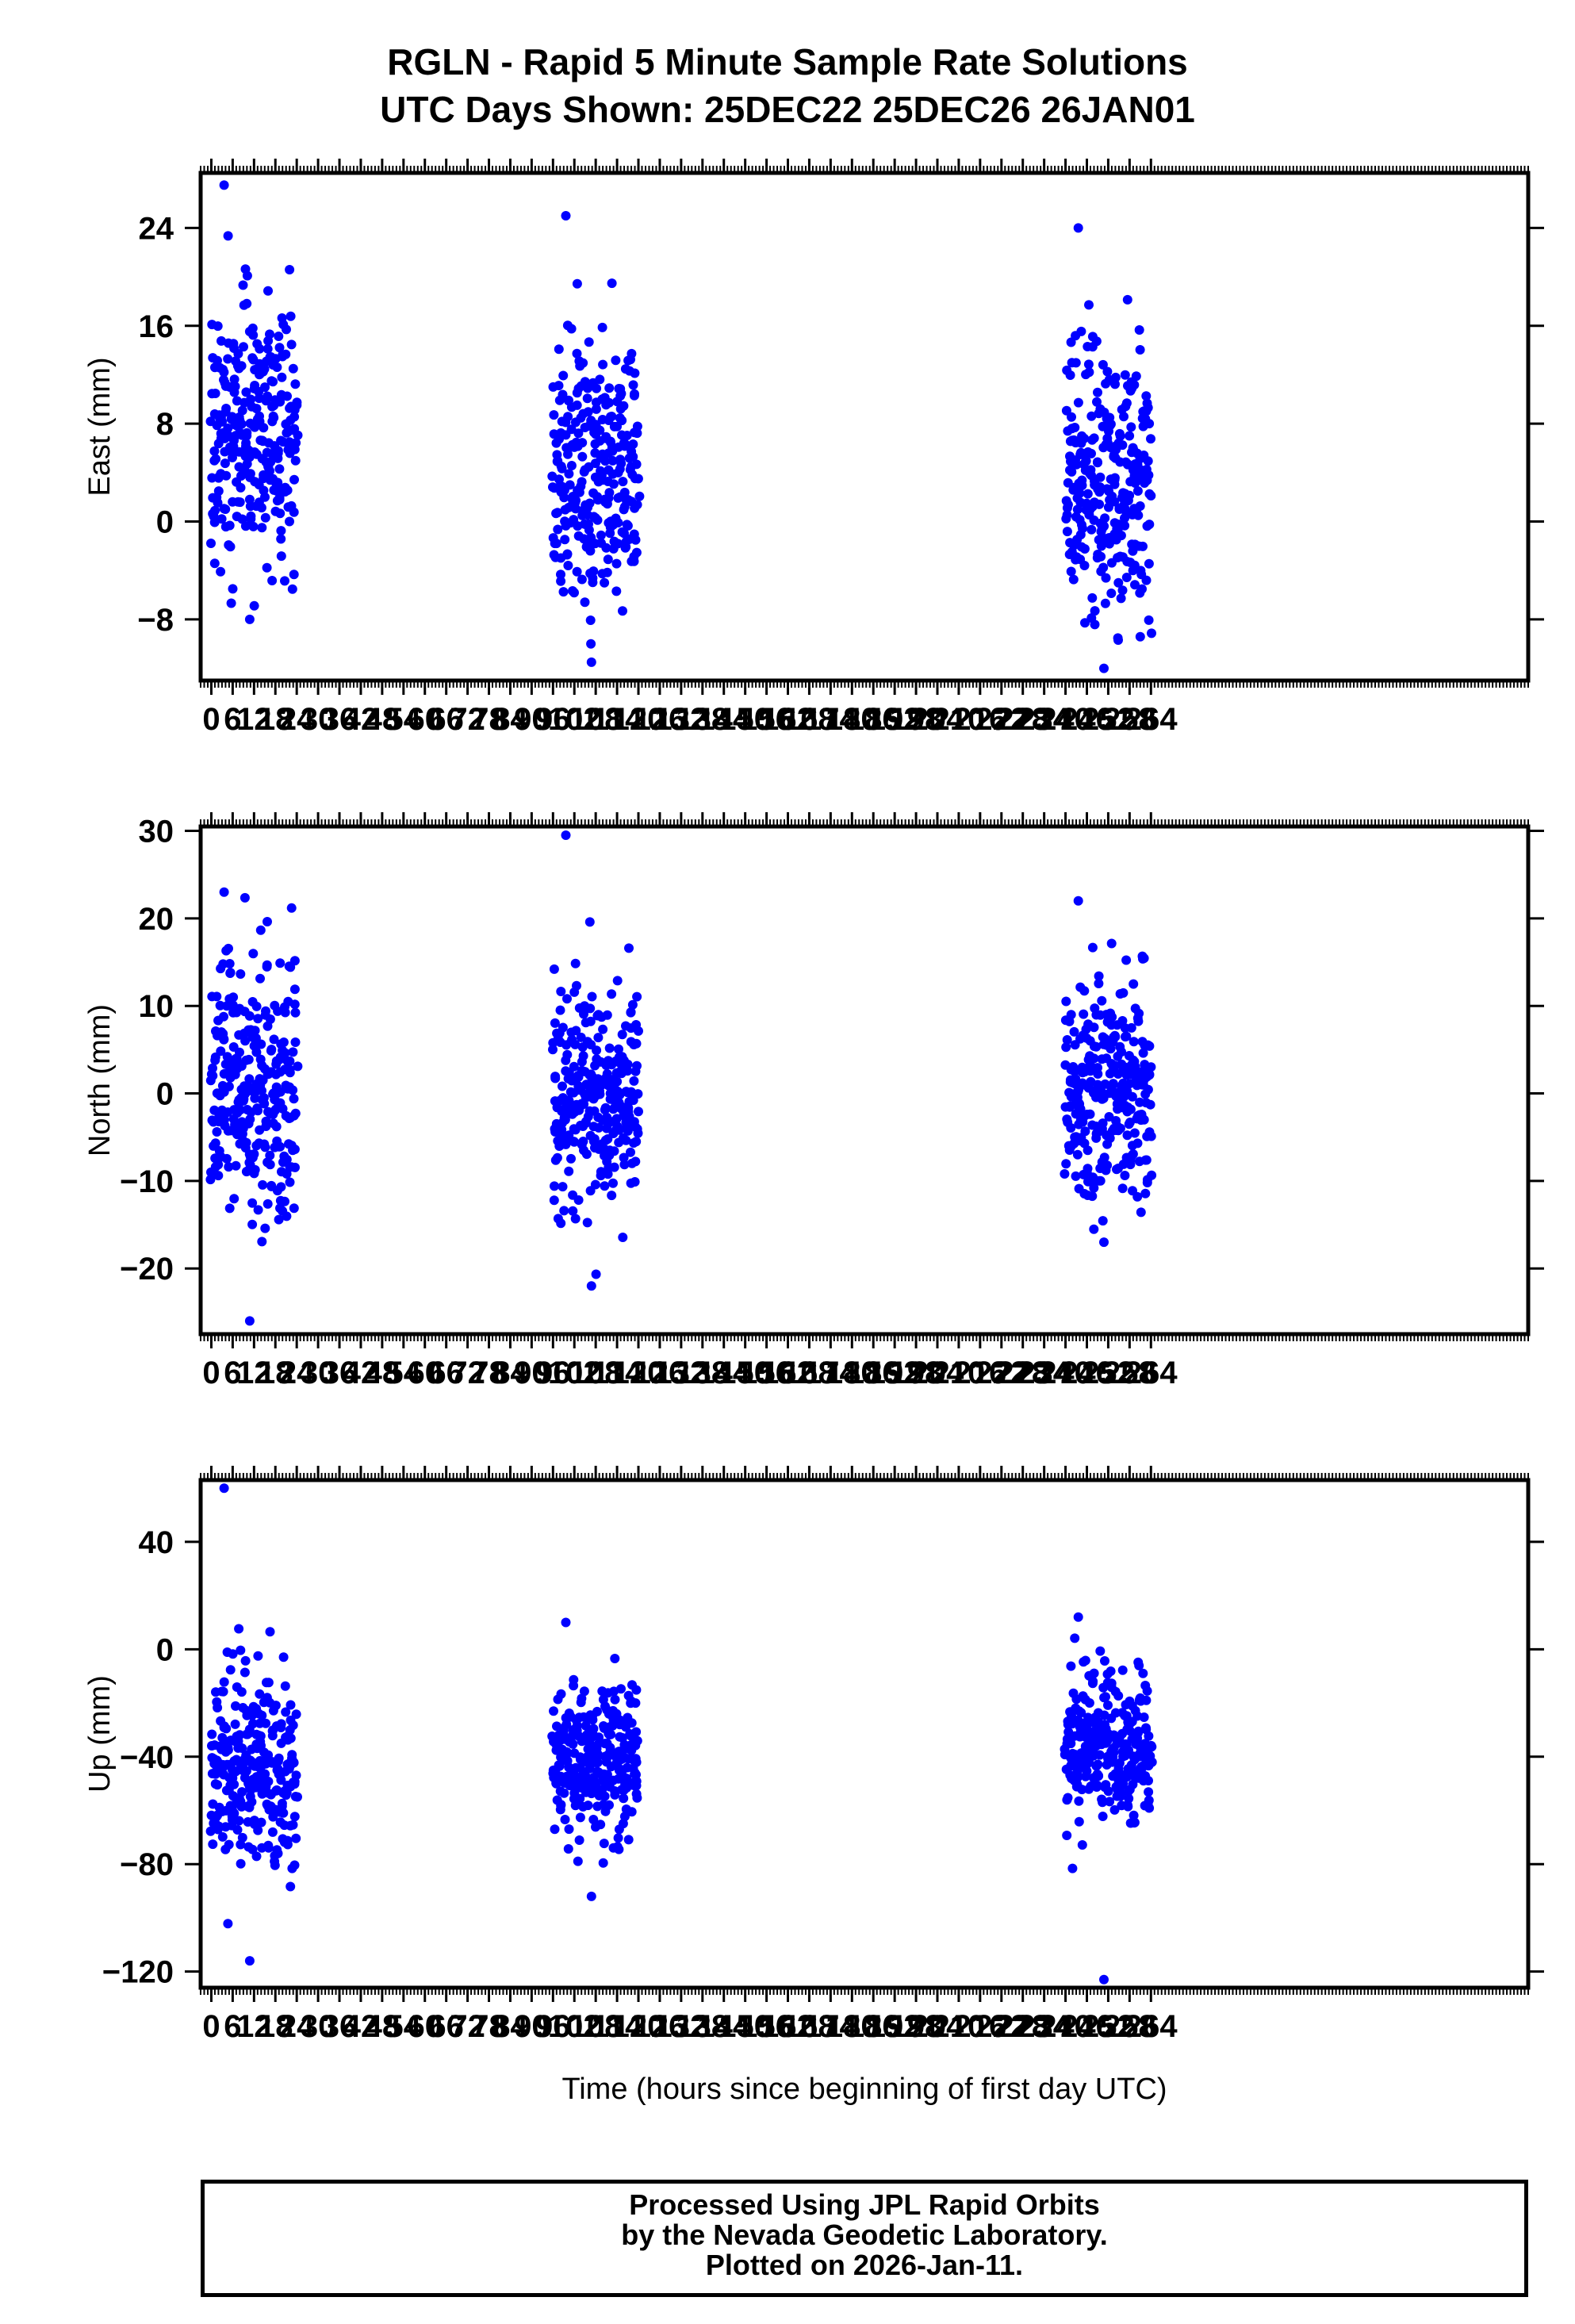 Image resolution: width=1575 pixels, height=2324 pixels. I want to click on x-tick-label: 240, so click(1065, 2026).